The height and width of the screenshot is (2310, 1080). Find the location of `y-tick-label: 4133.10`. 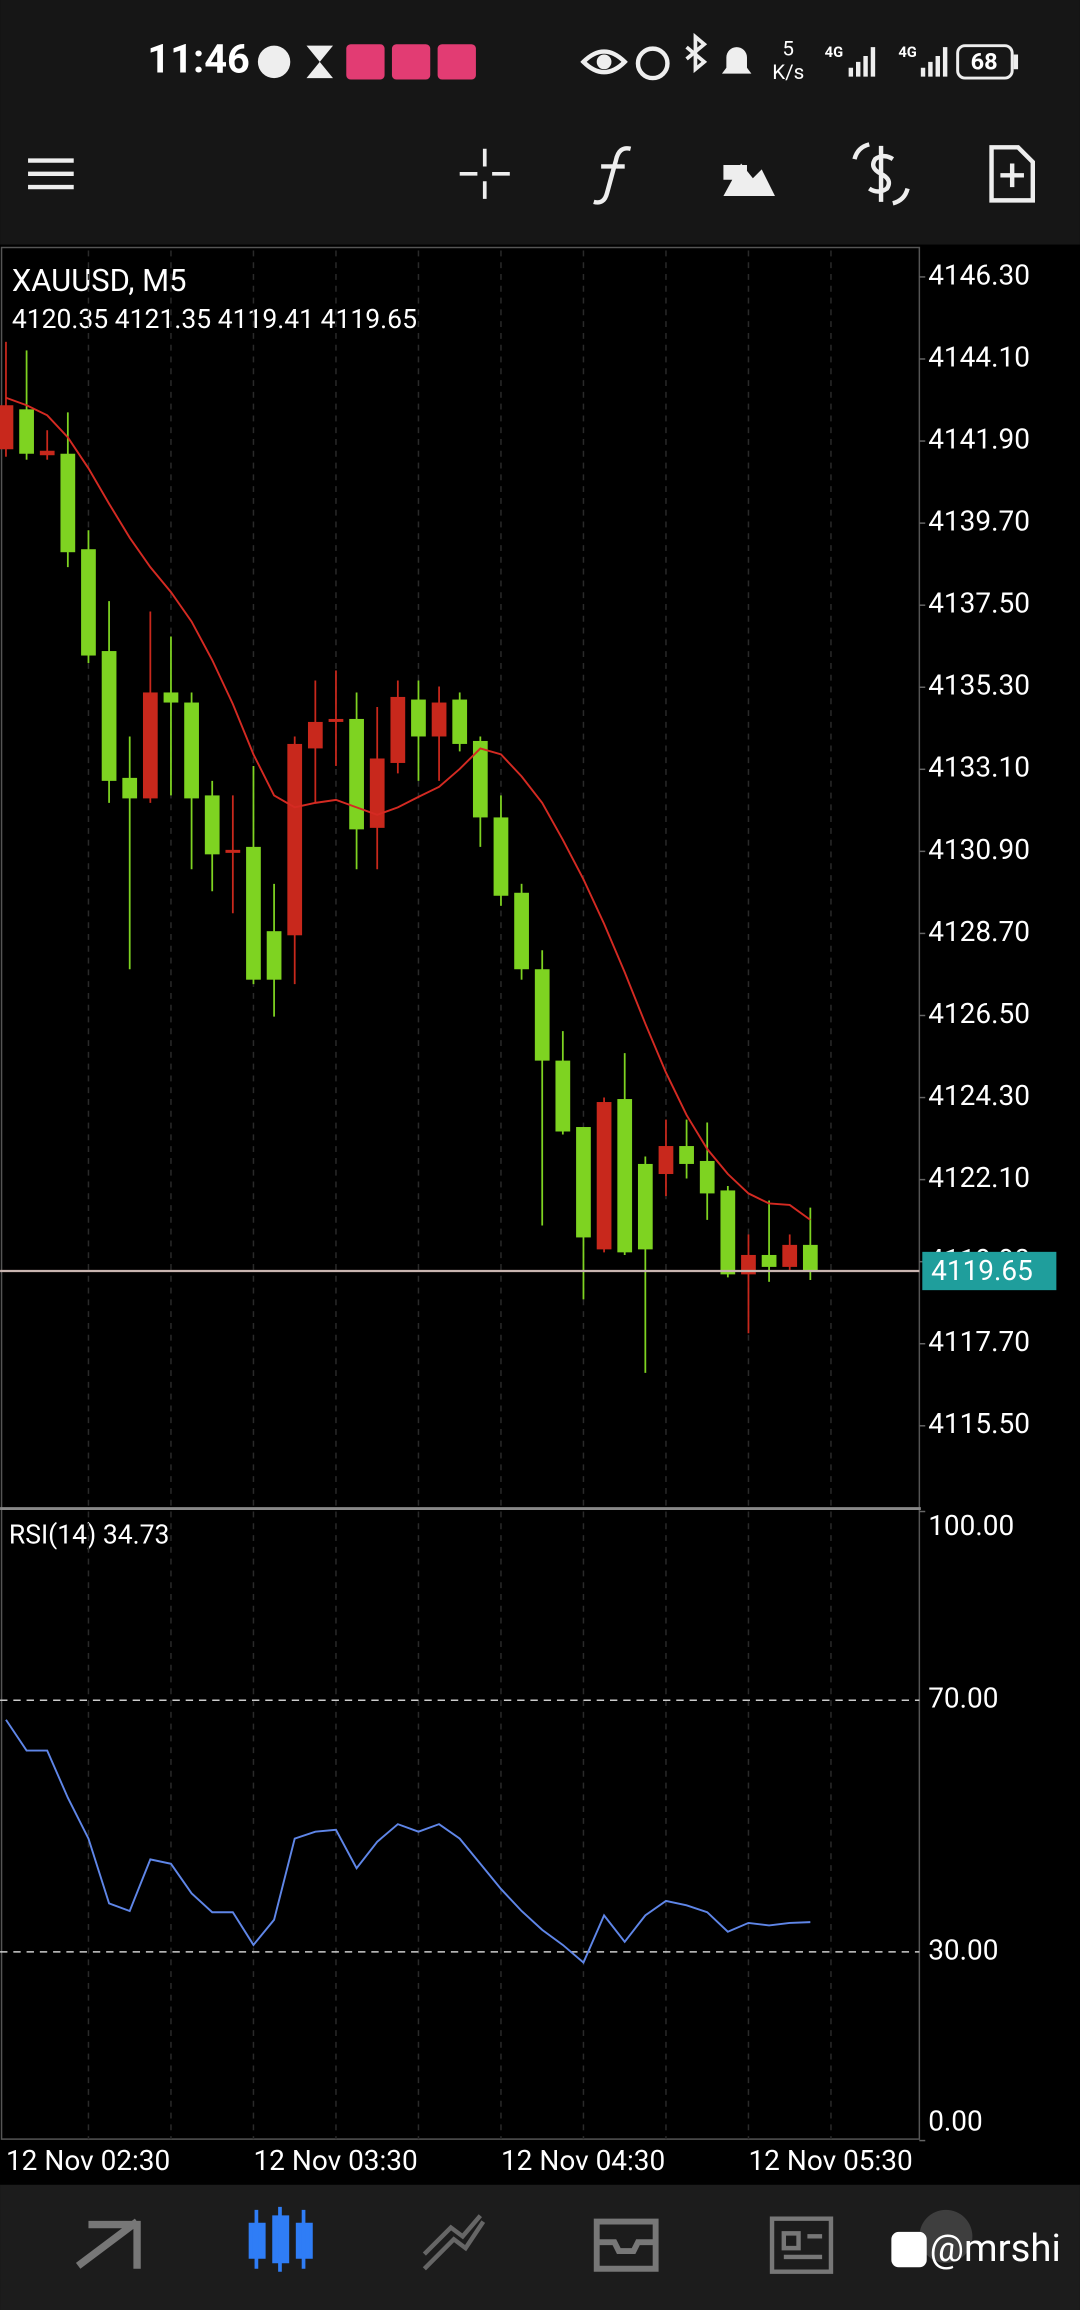

y-tick-label: 4133.10 is located at coordinates (979, 767).